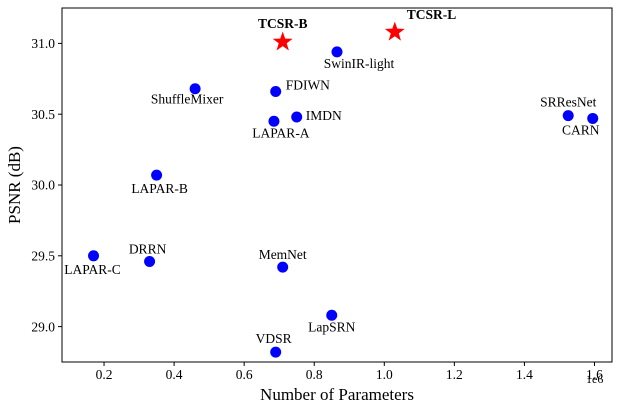  I want to click on data-point-lapsrn, so click(332, 315).